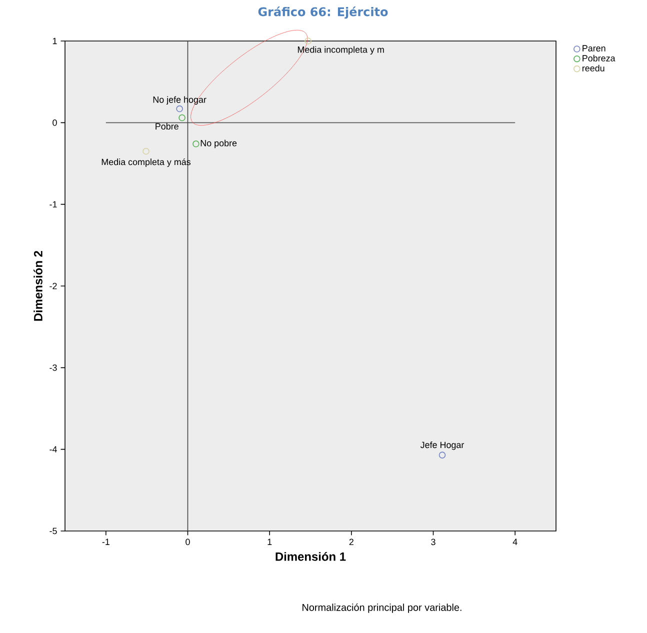 The width and height of the screenshot is (647, 633). What do you see at coordinates (167, 126) in the screenshot?
I see `annotation: Pobre` at bounding box center [167, 126].